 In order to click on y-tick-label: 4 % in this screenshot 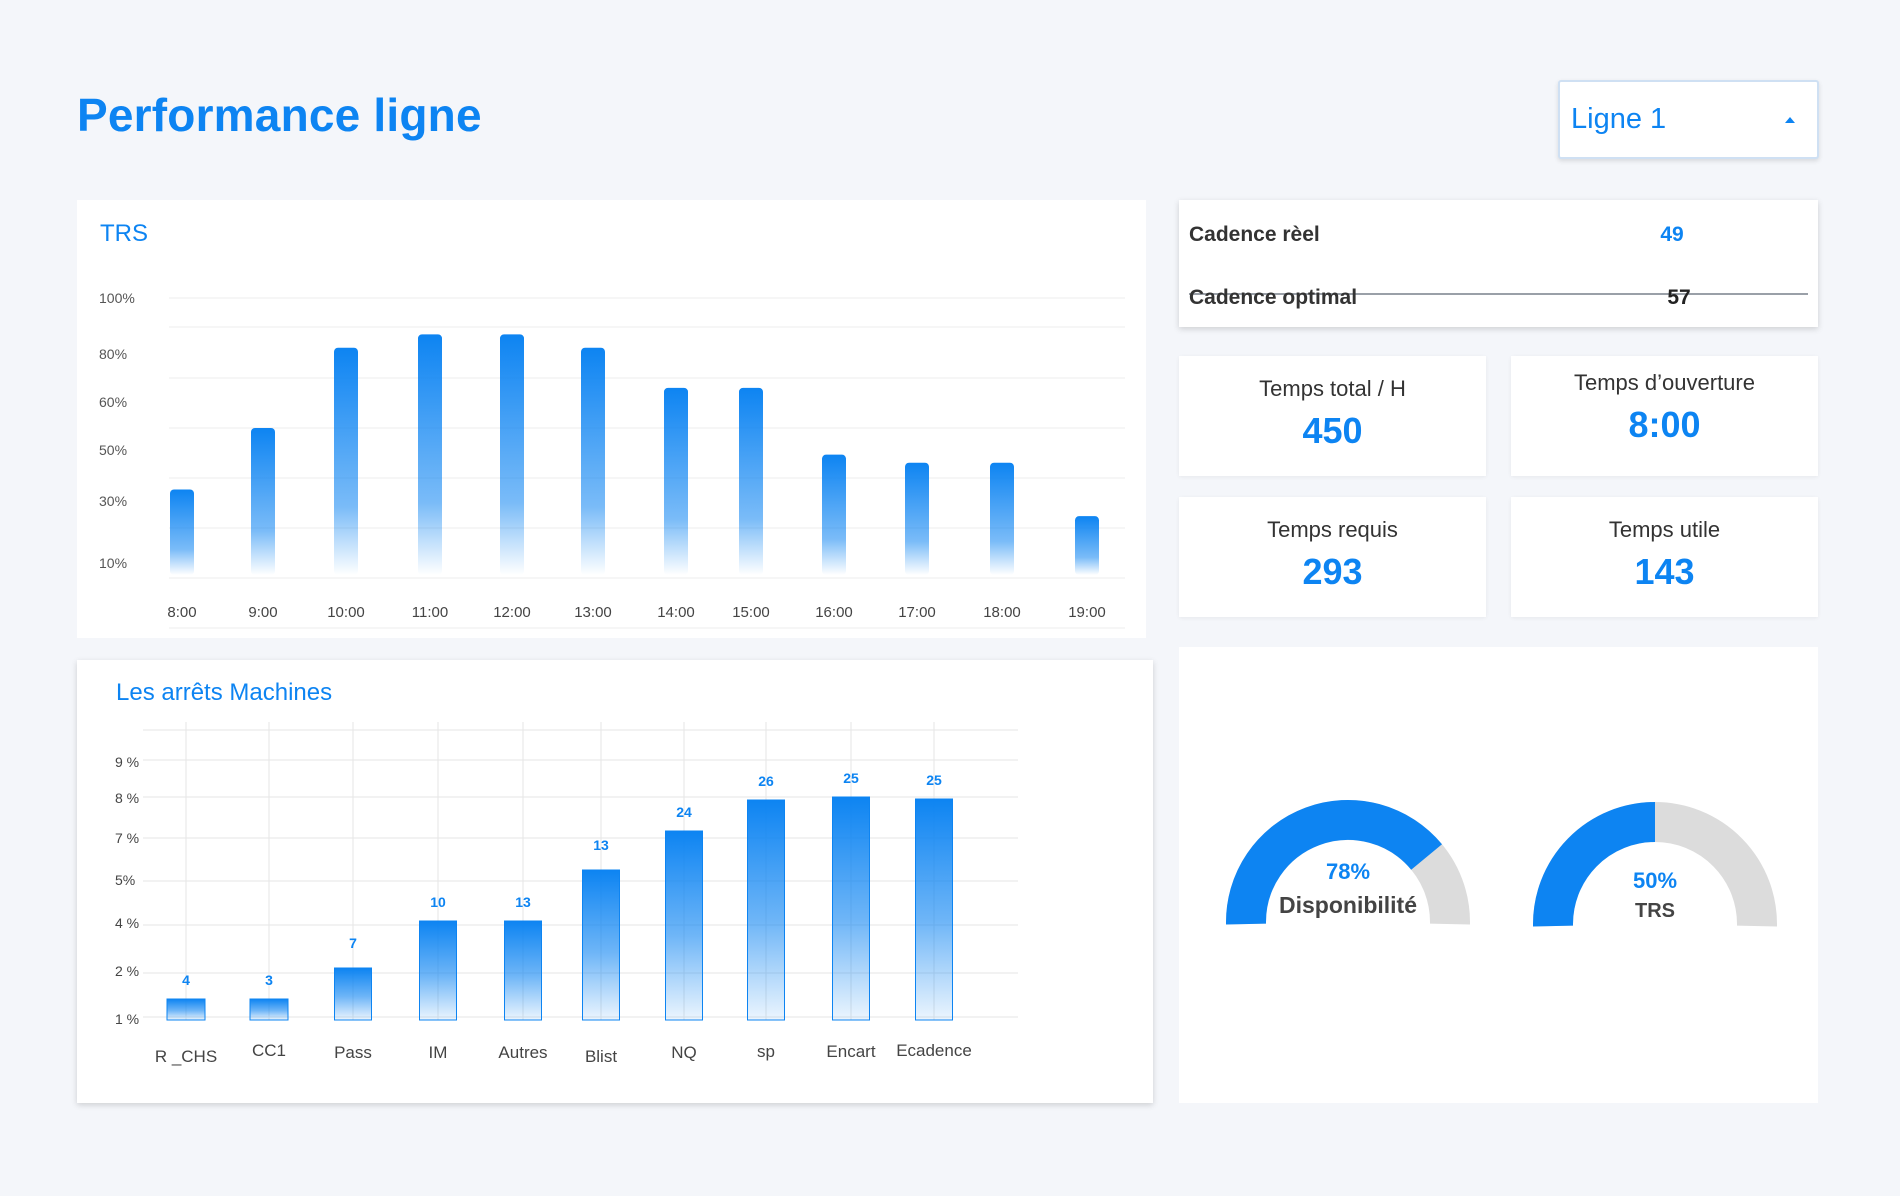, I will do `click(127, 923)`.